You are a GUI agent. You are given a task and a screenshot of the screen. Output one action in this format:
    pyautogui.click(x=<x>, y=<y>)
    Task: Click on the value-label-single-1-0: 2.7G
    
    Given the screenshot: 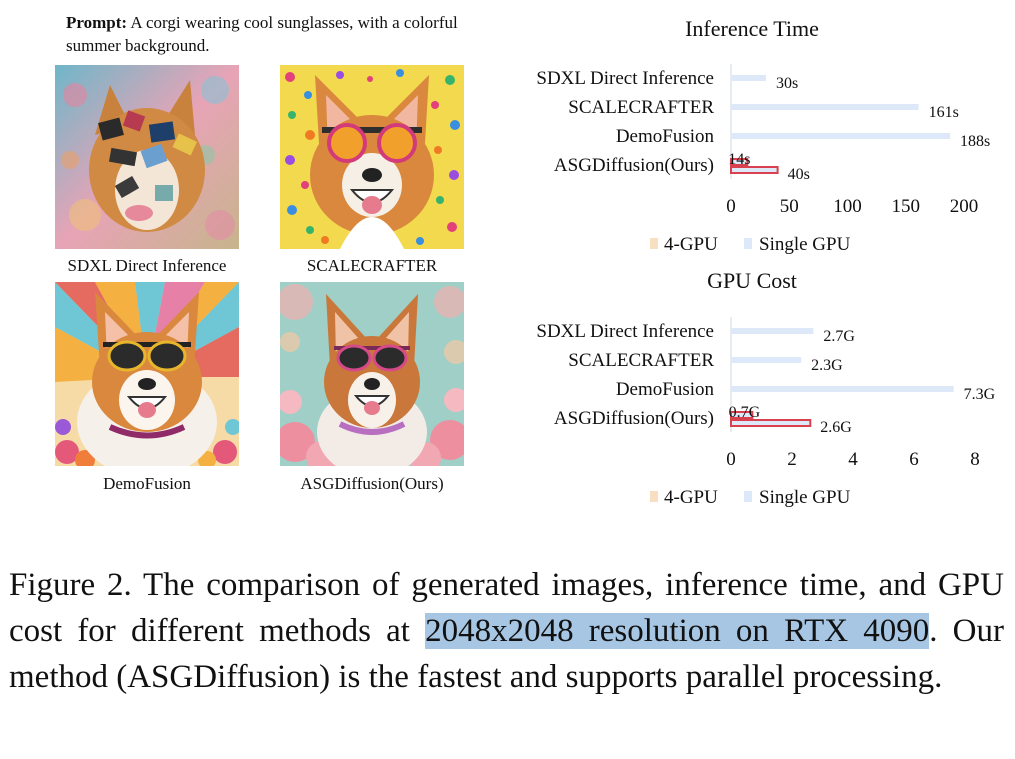 What is the action you would take?
    pyautogui.click(x=839, y=336)
    